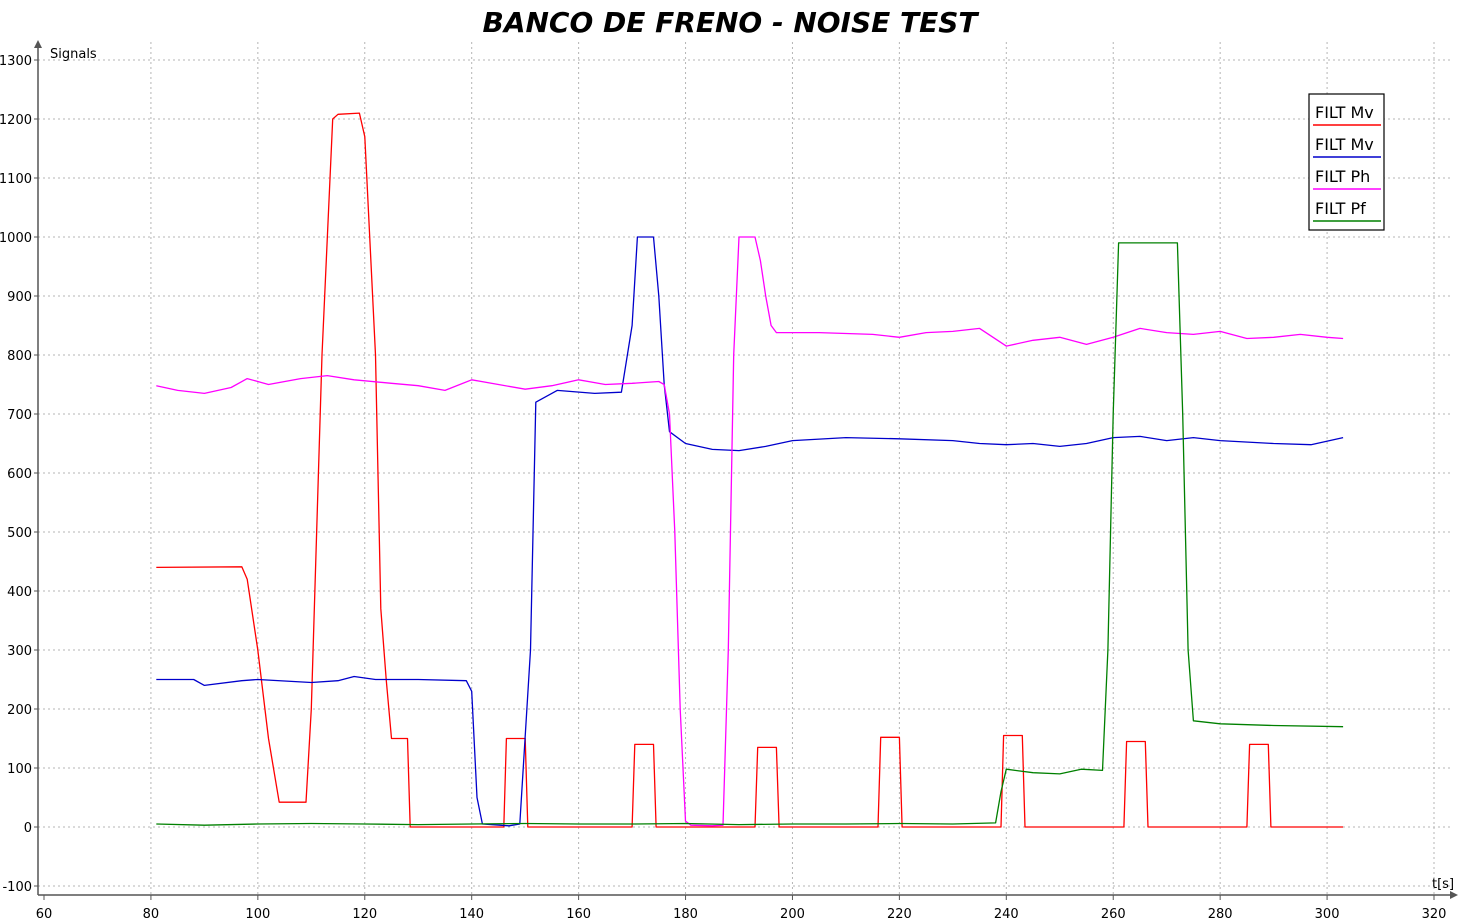  What do you see at coordinates (19, 710) in the screenshot?
I see `y-tick-label: 200` at bounding box center [19, 710].